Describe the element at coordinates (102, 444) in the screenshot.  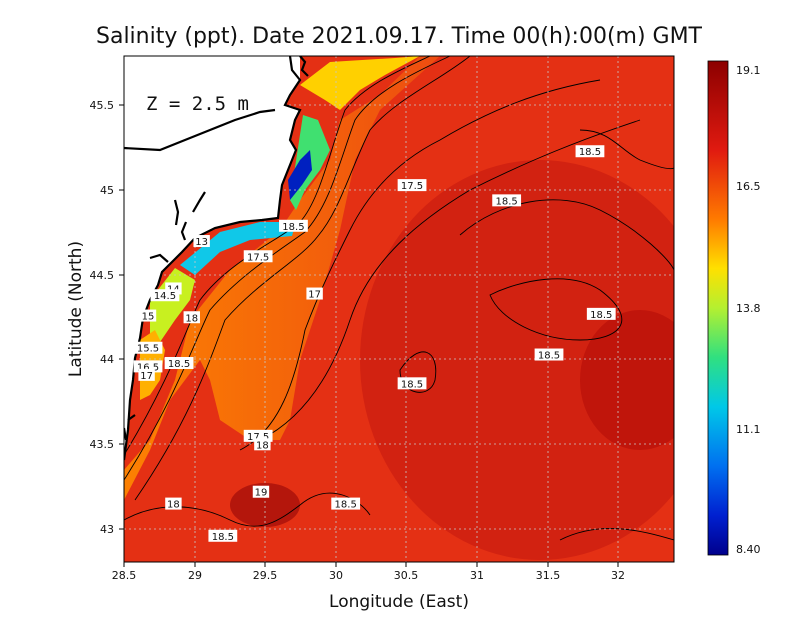
I see `y-tick-label: 43.5` at that location.